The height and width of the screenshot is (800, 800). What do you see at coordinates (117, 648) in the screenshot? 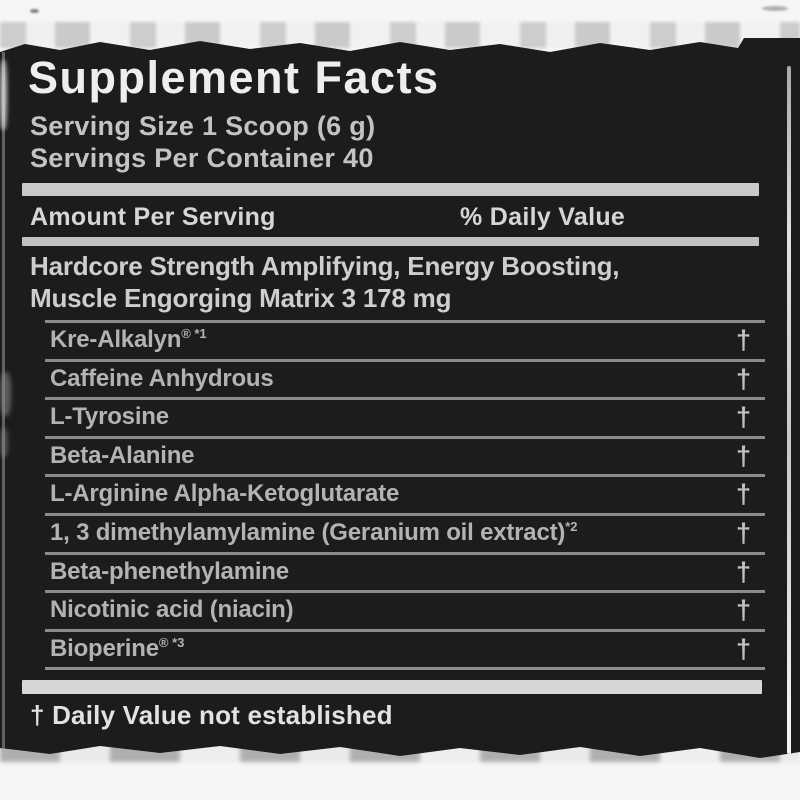
I see `ingredient-name: Bioperine® *3` at bounding box center [117, 648].